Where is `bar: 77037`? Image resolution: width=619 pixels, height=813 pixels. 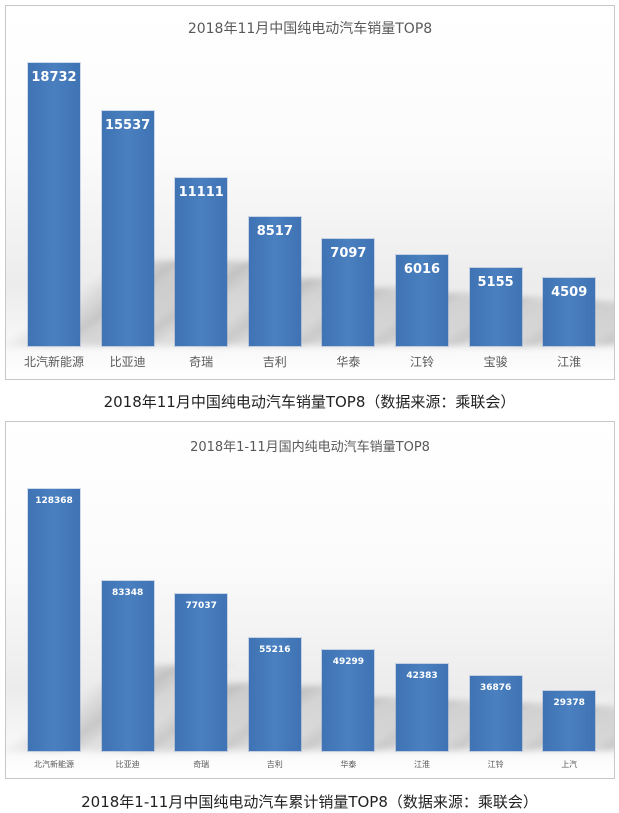 bar: 77037 is located at coordinates (201, 672).